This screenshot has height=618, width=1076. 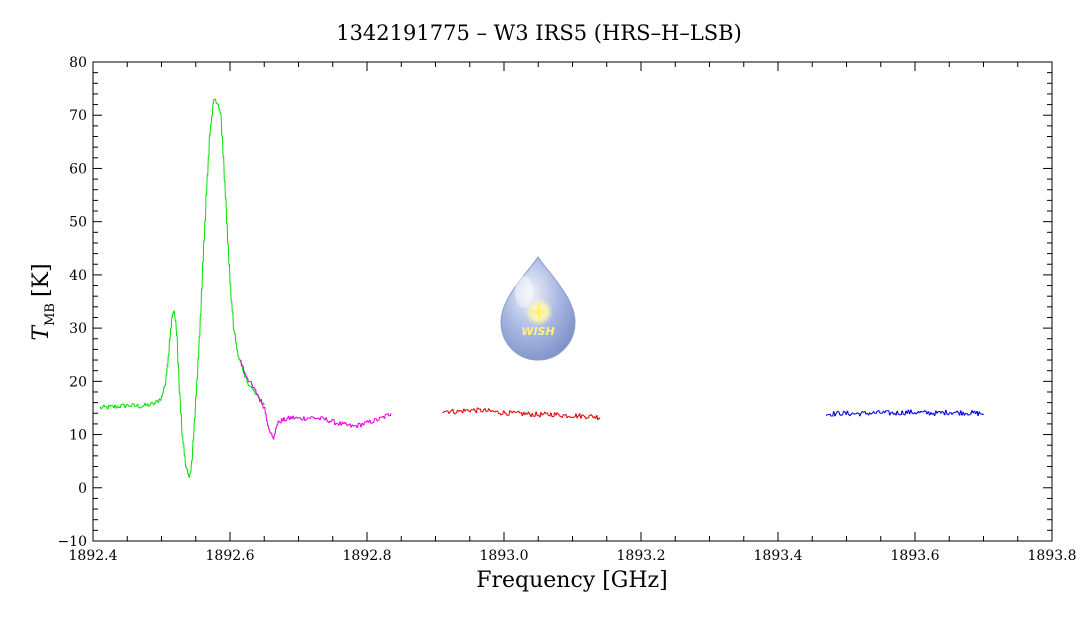 I want to click on x-tick-label: 1892.8, so click(x=367, y=556).